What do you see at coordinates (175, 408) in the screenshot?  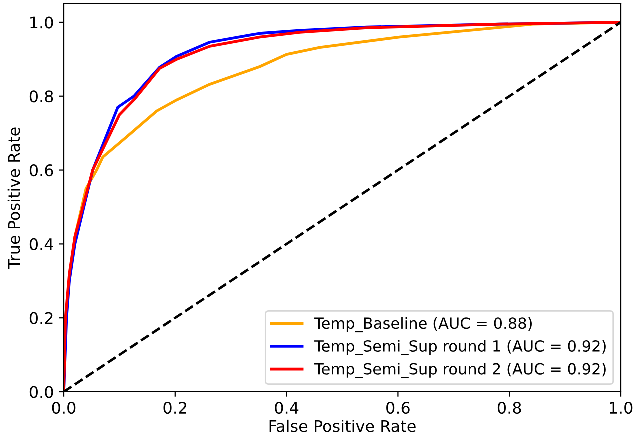 I see `x-tick-label: 0.2` at bounding box center [175, 408].